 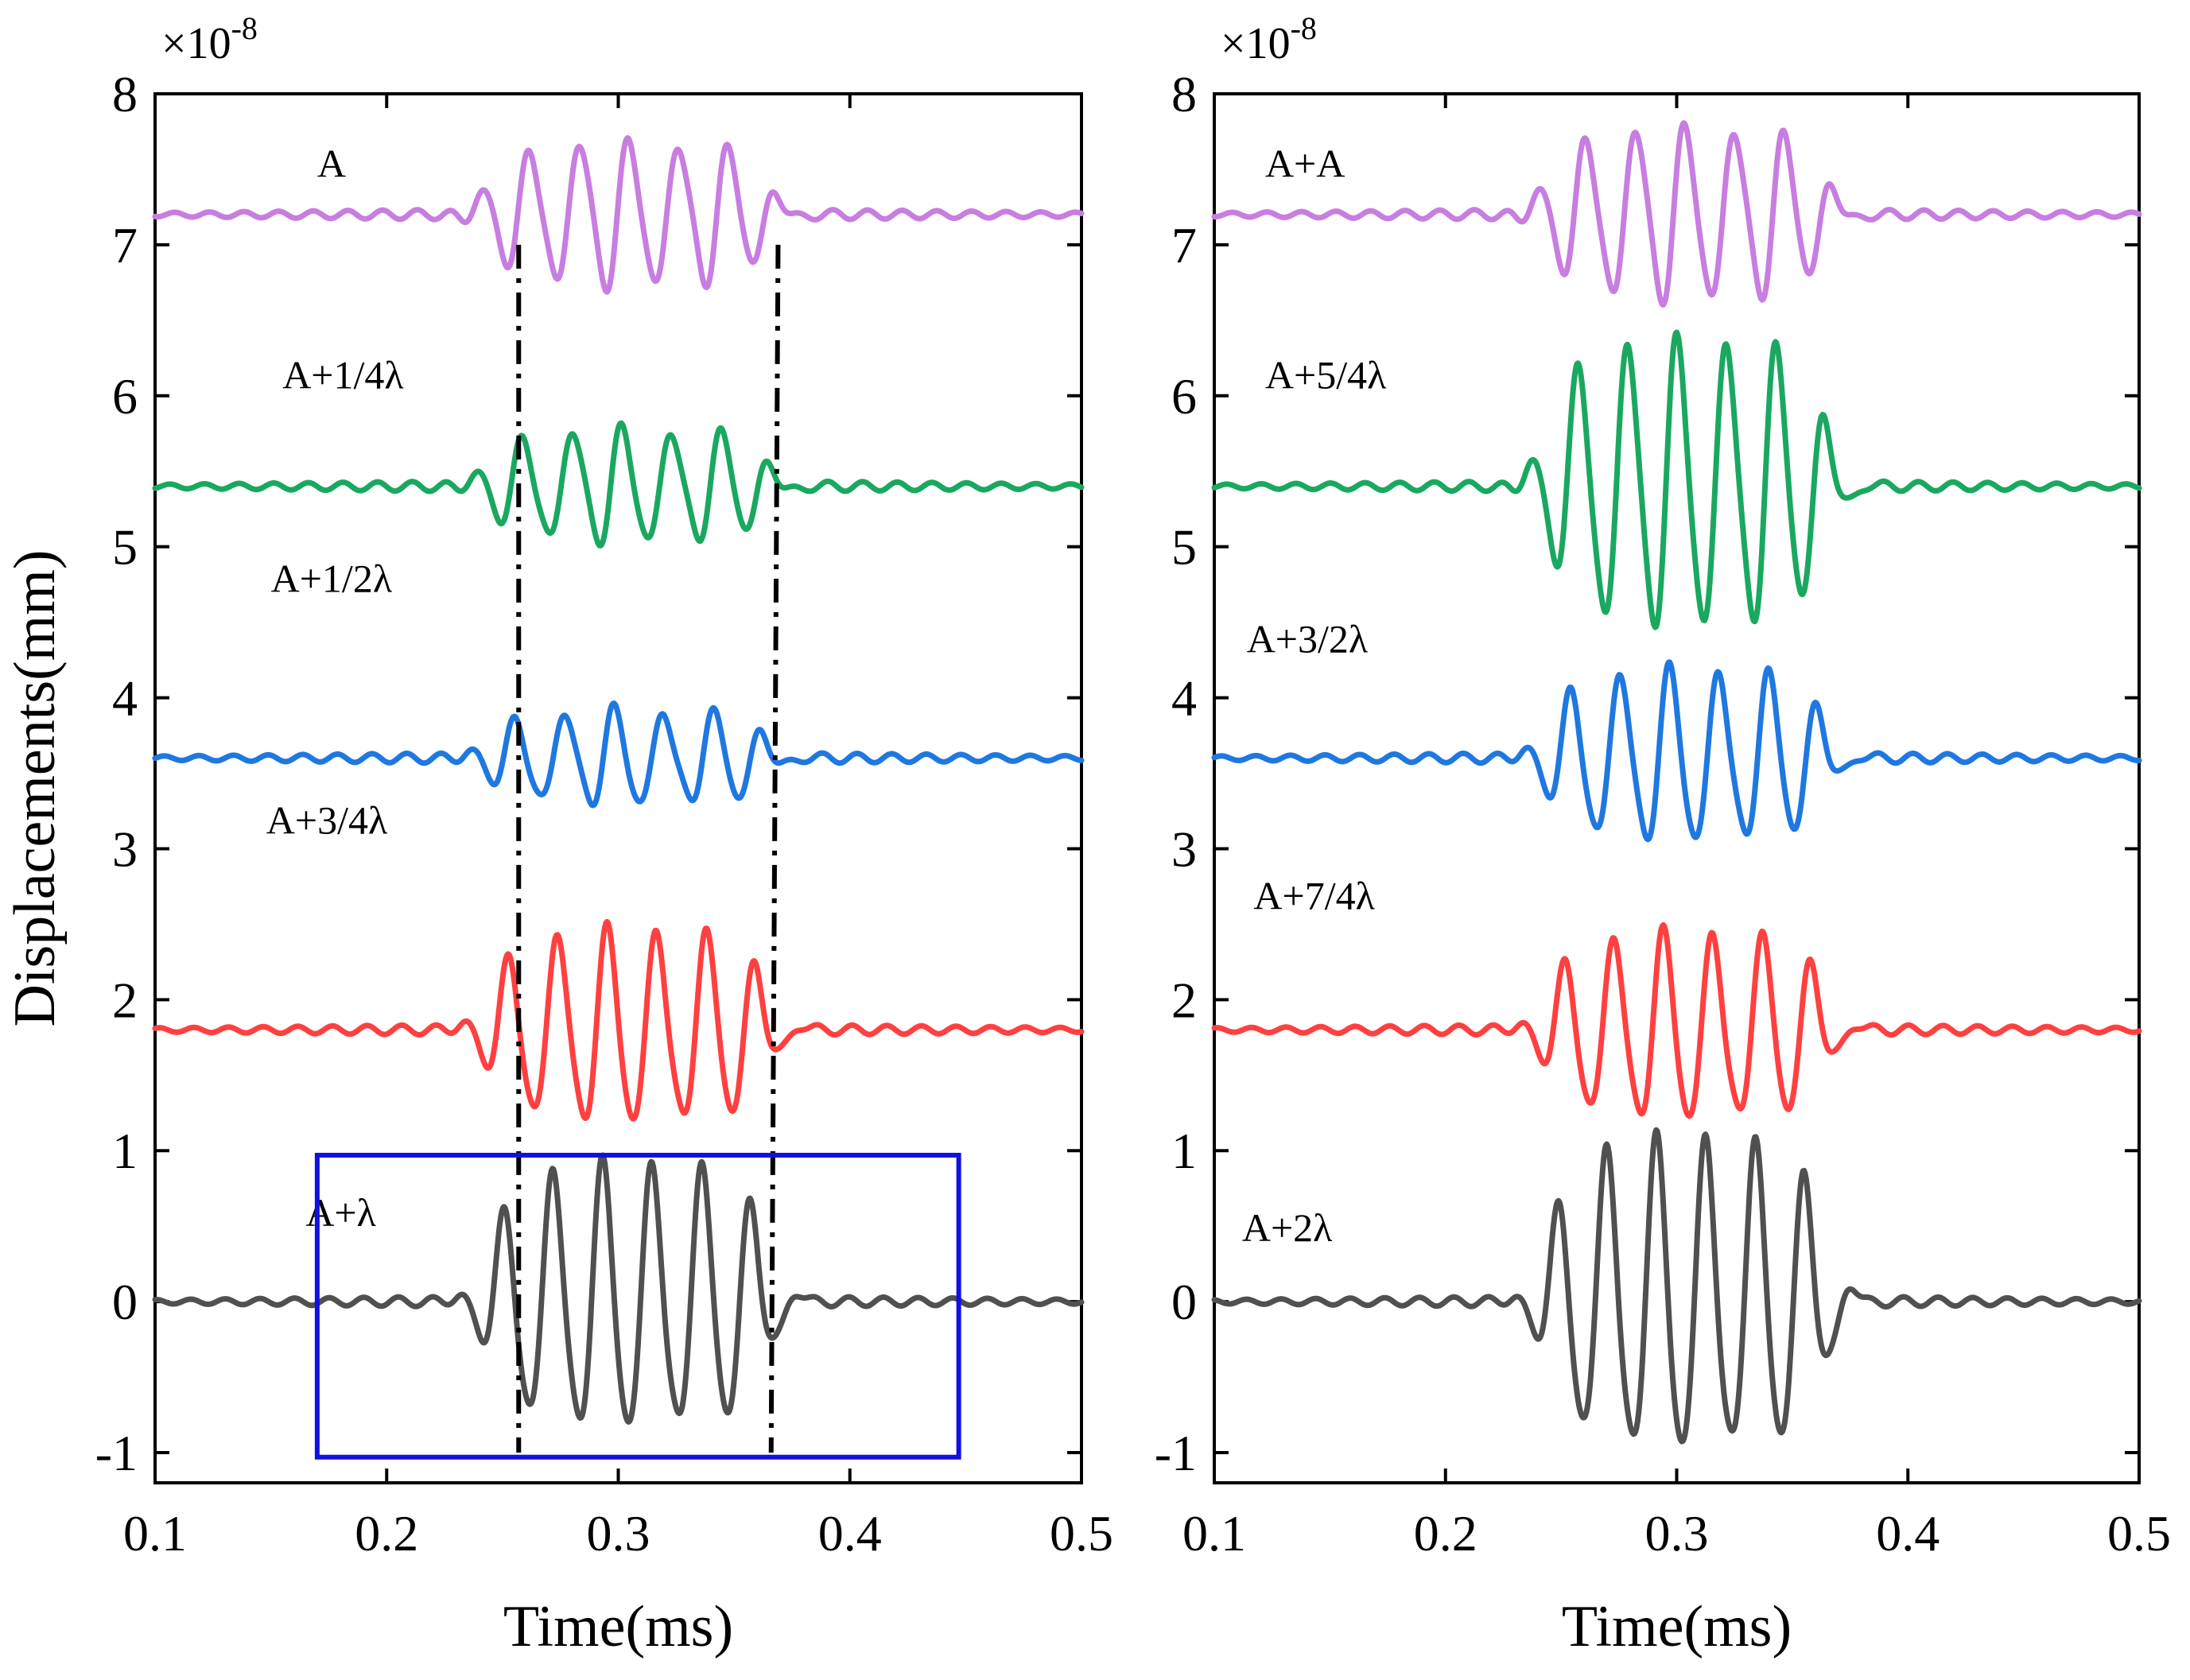 I want to click on series-label-1: A+1/4λ, so click(x=343, y=374).